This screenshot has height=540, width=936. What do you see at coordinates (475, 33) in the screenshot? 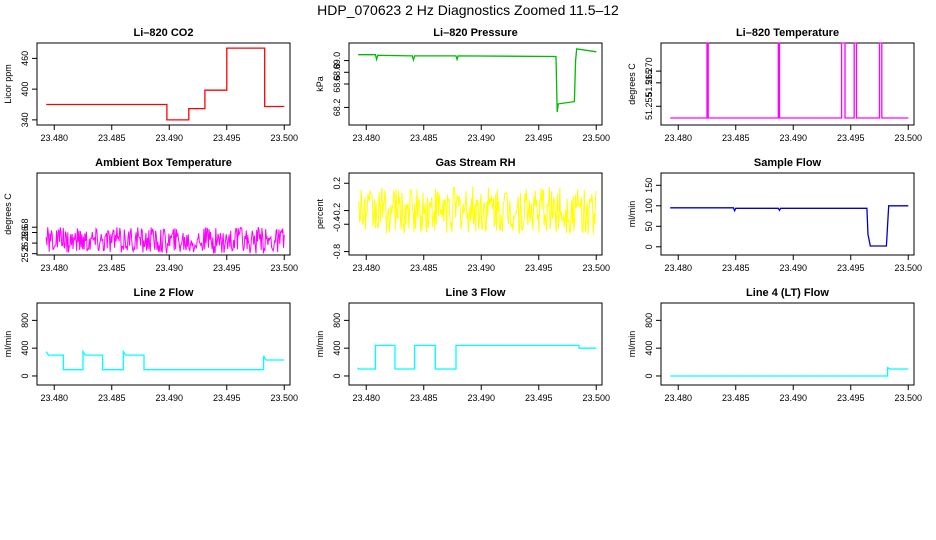
I see `chart-title: Li–820 Pressure` at bounding box center [475, 33].